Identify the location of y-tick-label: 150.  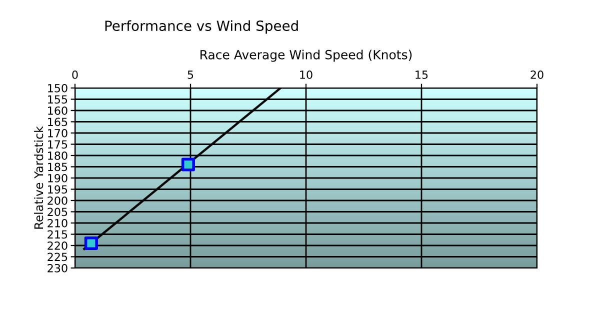
(58, 88).